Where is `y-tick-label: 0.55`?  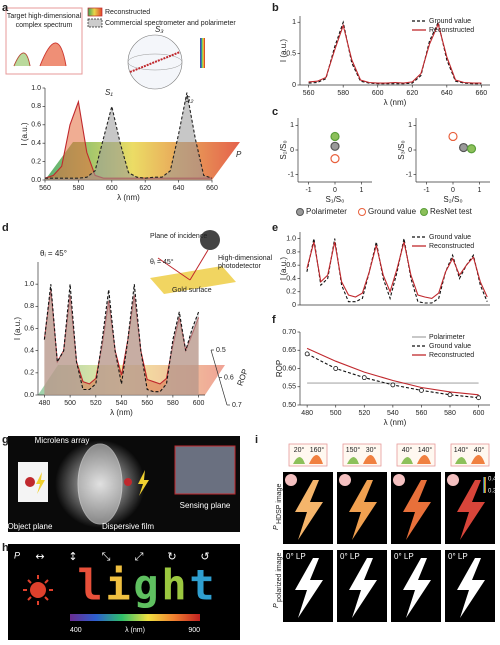 y-tick-label: 0.55 is located at coordinates (289, 387).